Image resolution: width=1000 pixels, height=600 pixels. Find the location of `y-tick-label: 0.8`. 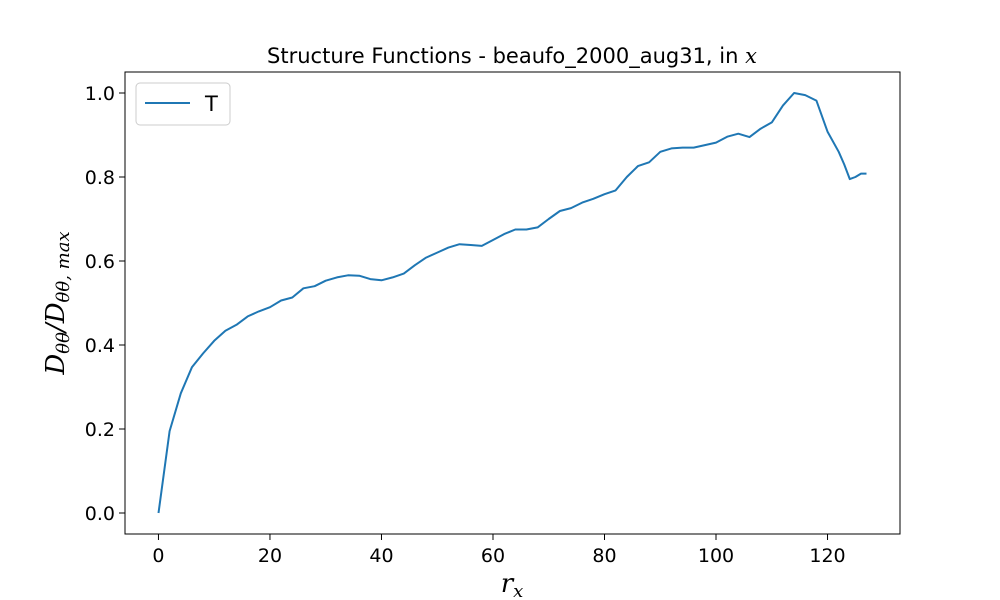

y-tick-label: 0.8 is located at coordinates (100, 178).